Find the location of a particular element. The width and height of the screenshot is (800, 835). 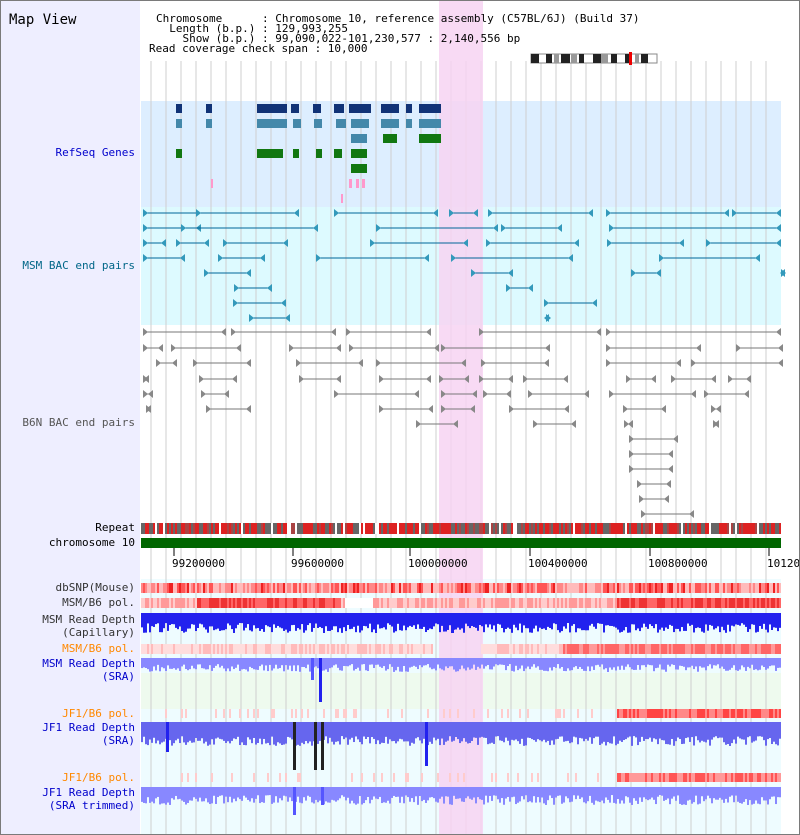

refseq-gene is located at coordinates (390, 108).